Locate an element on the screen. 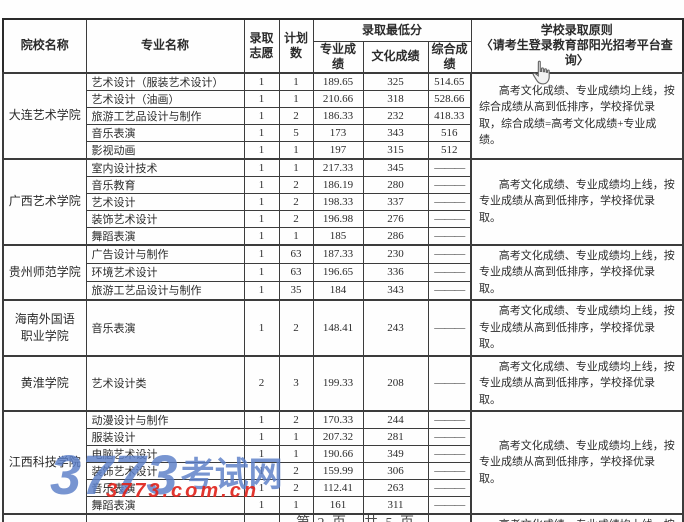 The height and width of the screenshot is (522, 684). culture-score-cell: 337 is located at coordinates (395, 201).